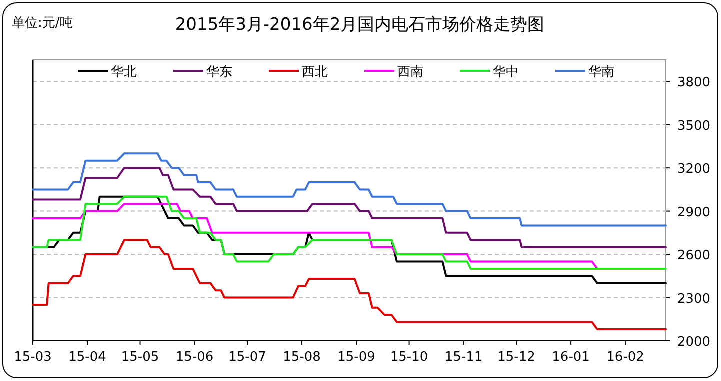 The height and width of the screenshot is (381, 721). Describe the element at coordinates (694, 126) in the screenshot. I see `y-tick-label: 3500` at that location.